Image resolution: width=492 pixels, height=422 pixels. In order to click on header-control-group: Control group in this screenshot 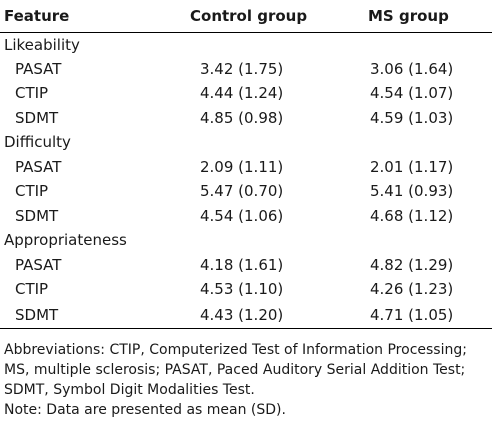, I will do `click(251, 16)`.